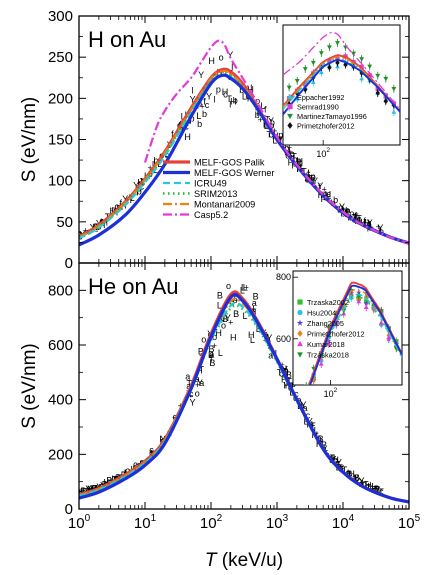 This screenshot has height=575, width=444. What do you see at coordinates (341, 83) in the screenshot?
I see `inset-curve-montanari2009` at bounding box center [341, 83].